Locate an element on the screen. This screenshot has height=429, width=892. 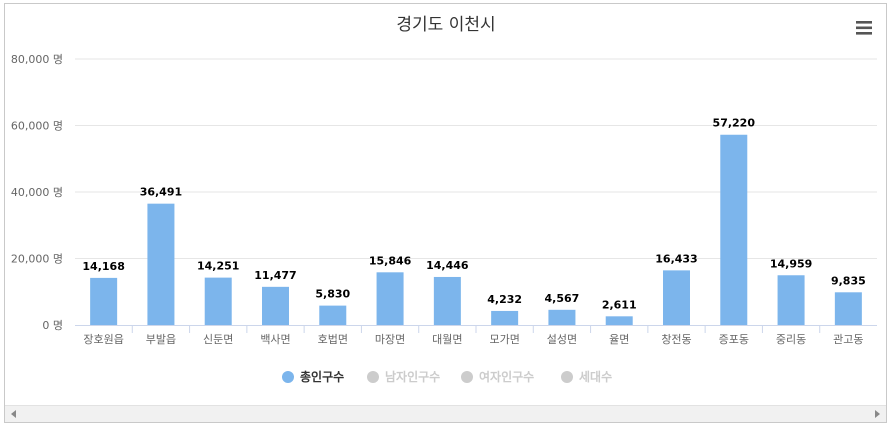
legend-label: 남자인구수 is located at coordinates (412, 376).